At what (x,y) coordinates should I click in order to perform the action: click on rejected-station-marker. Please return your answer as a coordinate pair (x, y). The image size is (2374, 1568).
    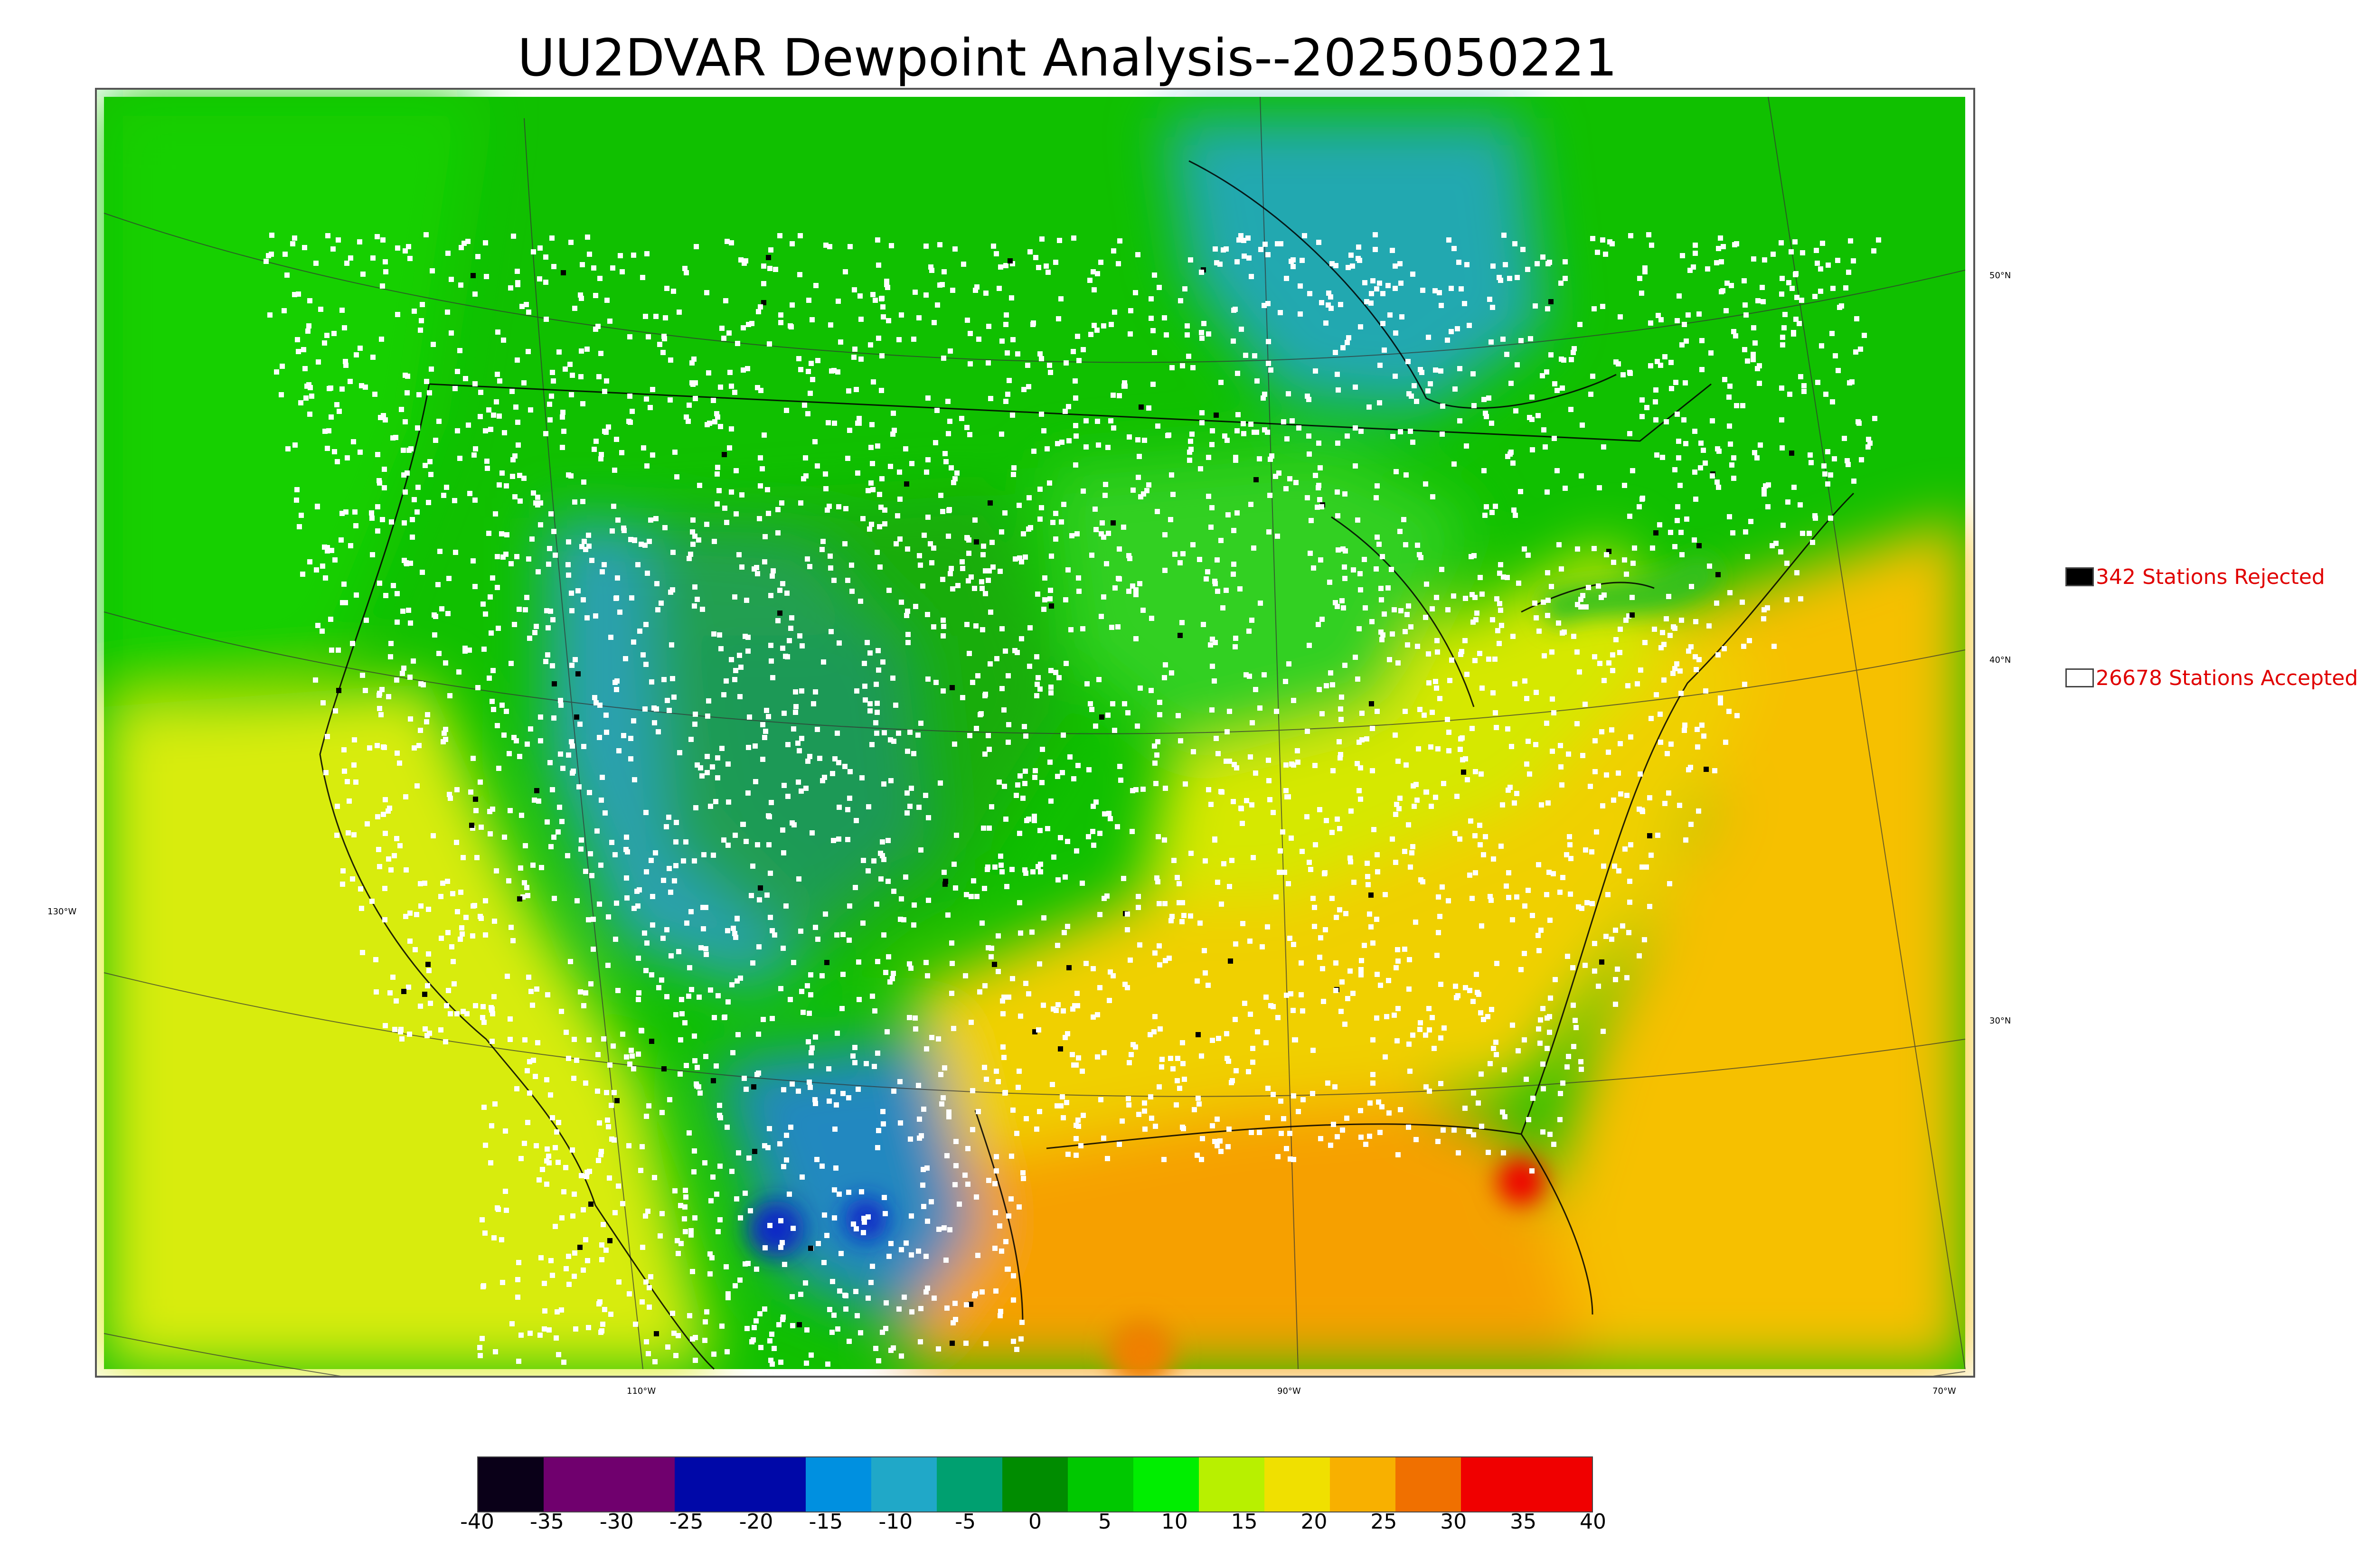
    Looking at the image, I should click on (1601, 962).